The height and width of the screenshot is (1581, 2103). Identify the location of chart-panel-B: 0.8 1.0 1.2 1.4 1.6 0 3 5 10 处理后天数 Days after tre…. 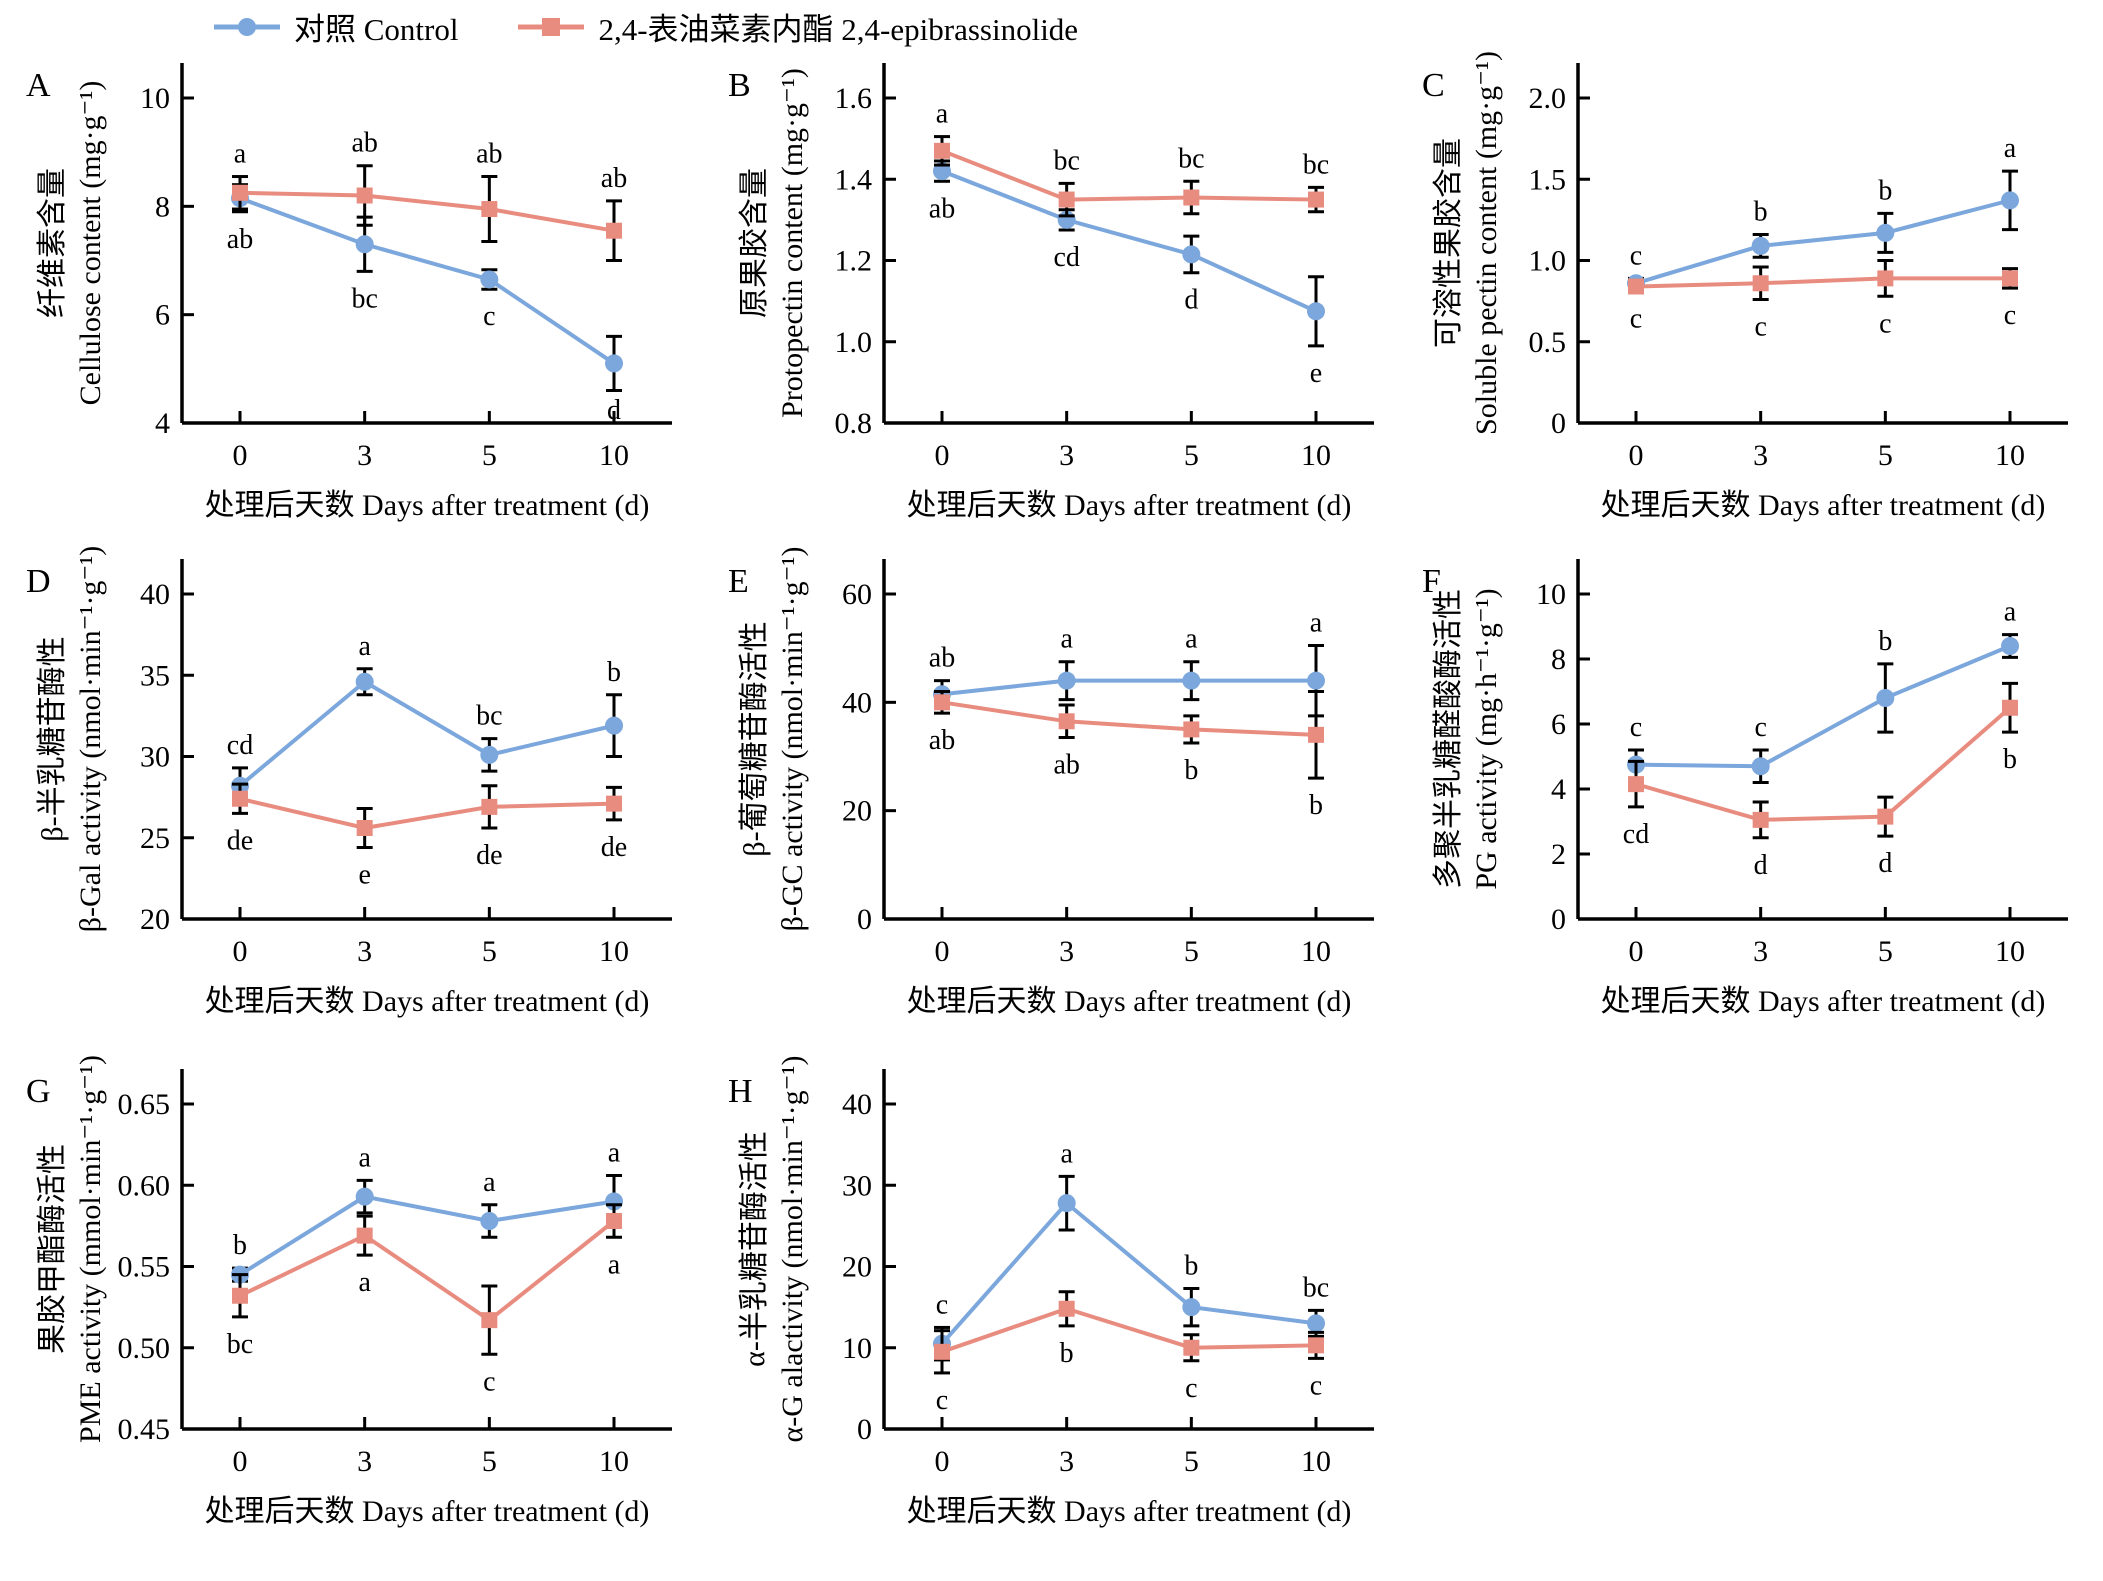
(1051, 292).